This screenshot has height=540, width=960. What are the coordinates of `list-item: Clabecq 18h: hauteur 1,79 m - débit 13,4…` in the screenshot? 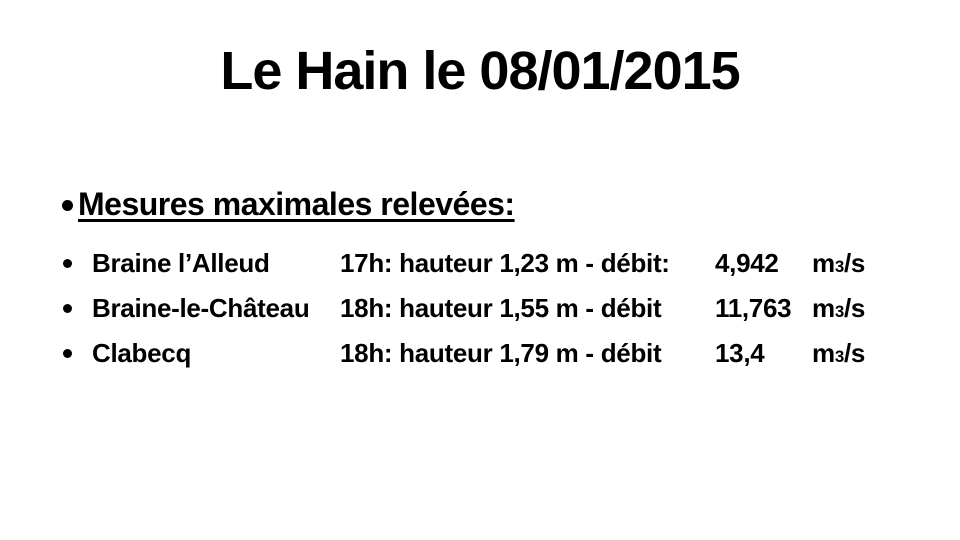 It's located at (462, 353).